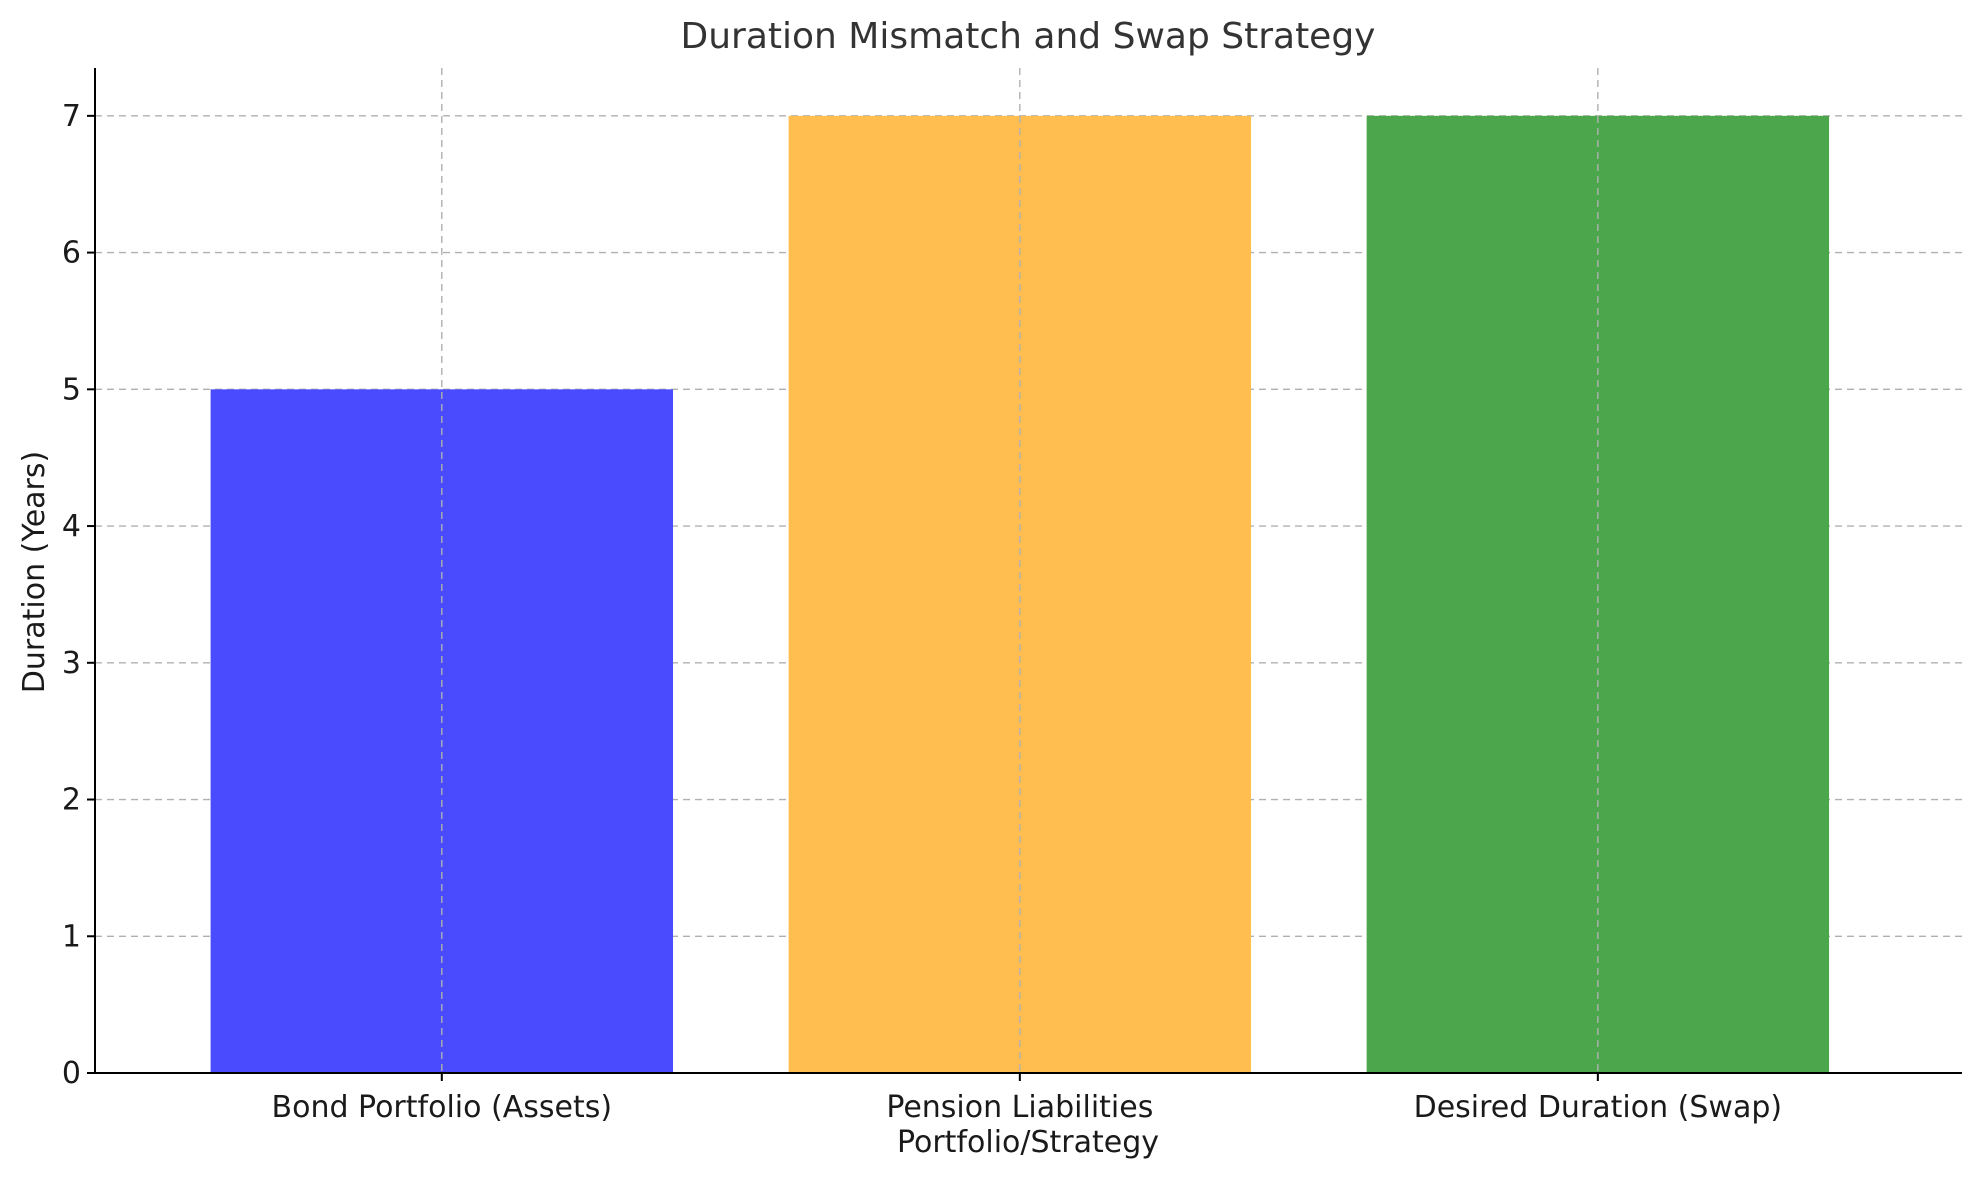 This screenshot has height=1184, width=1980. Describe the element at coordinates (1598, 1107) in the screenshot. I see `x-tick-label: Desired Duration (Swap)` at that location.